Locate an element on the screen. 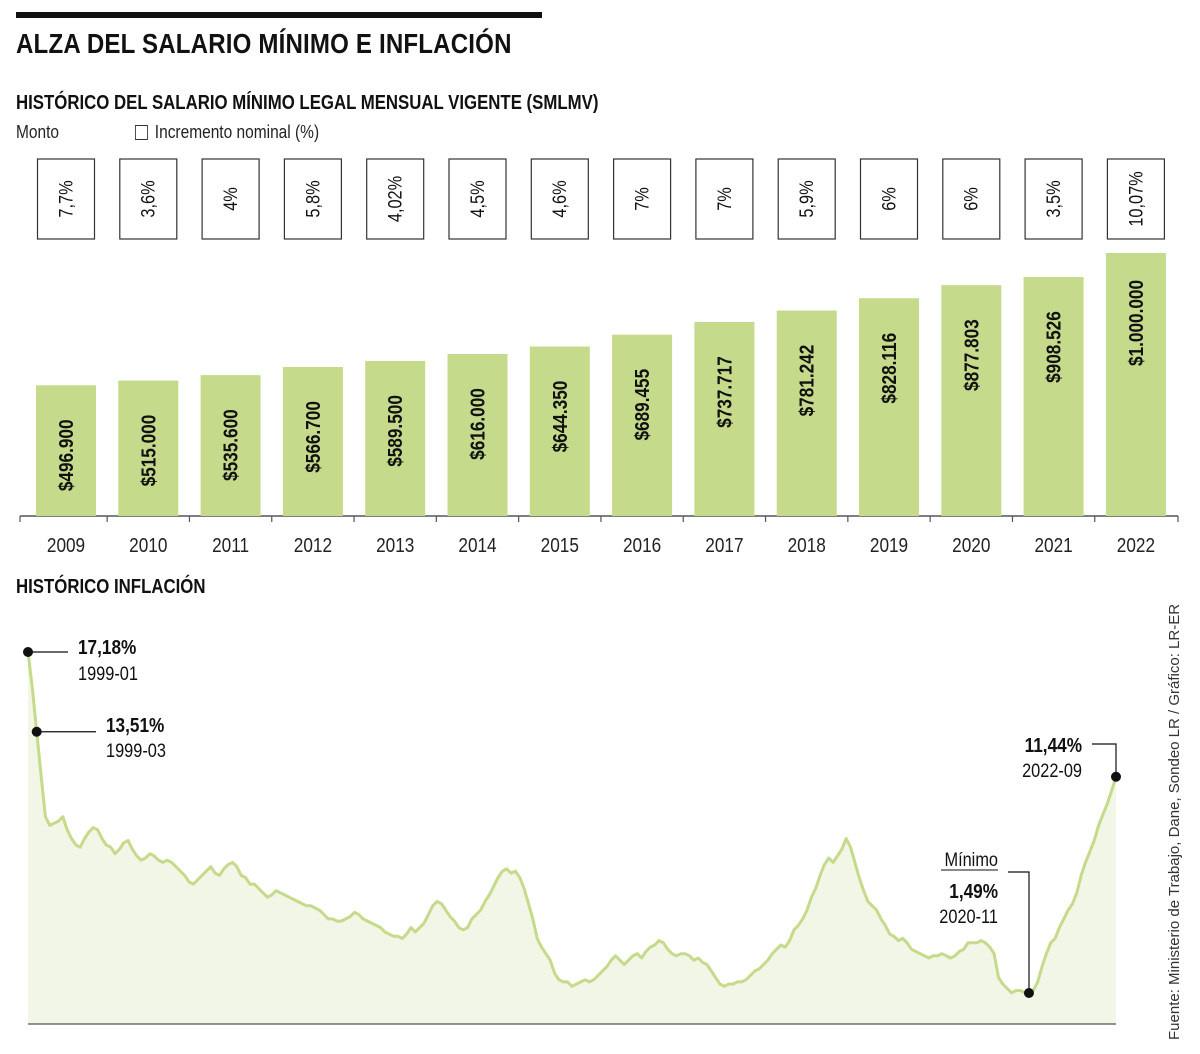 The width and height of the screenshot is (1200, 1054). increase-label: 7,7% is located at coordinates (65, 198).